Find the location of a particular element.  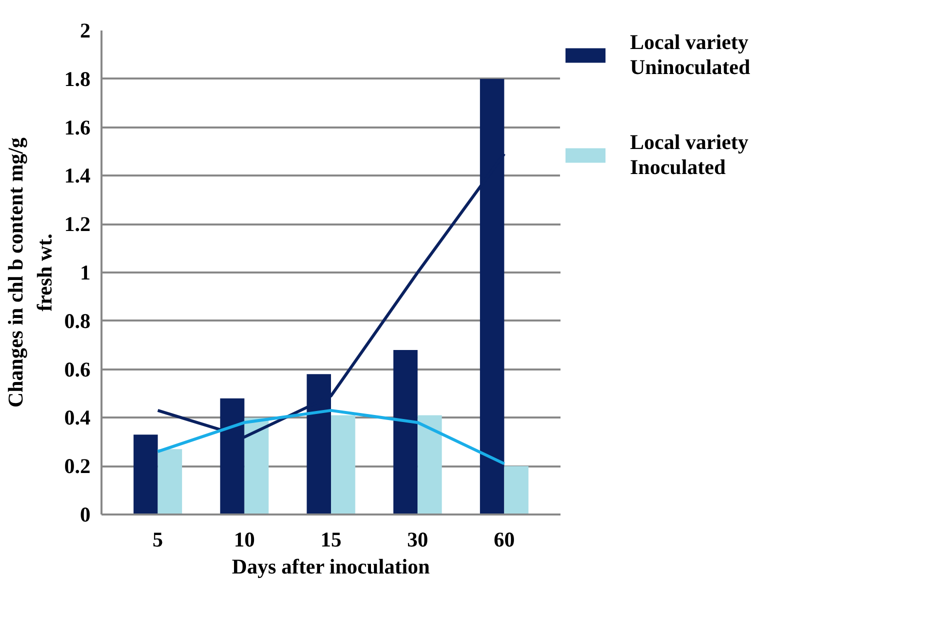

y-tick-label: 1.6 is located at coordinates (77, 127).